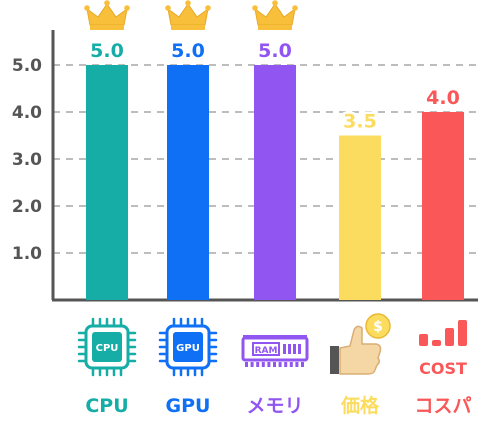 This screenshot has width=488, height=427. Describe the element at coordinates (27, 113) in the screenshot. I see `y-tick-label: 4.0` at that location.